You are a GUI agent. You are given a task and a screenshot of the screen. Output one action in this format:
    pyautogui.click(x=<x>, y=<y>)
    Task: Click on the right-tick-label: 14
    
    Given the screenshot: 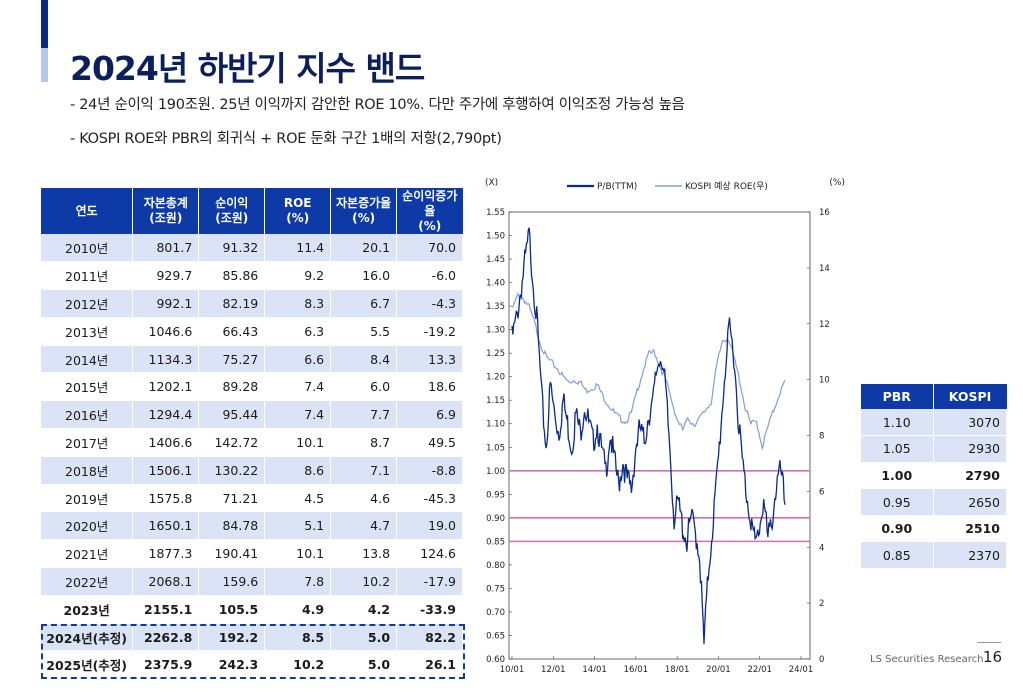 What is the action you would take?
    pyautogui.click(x=824, y=269)
    